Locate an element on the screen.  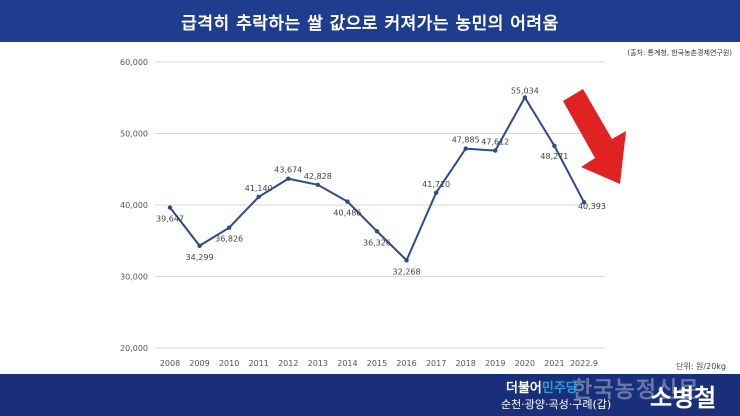
data-label: 39,647 is located at coordinates (170, 219).